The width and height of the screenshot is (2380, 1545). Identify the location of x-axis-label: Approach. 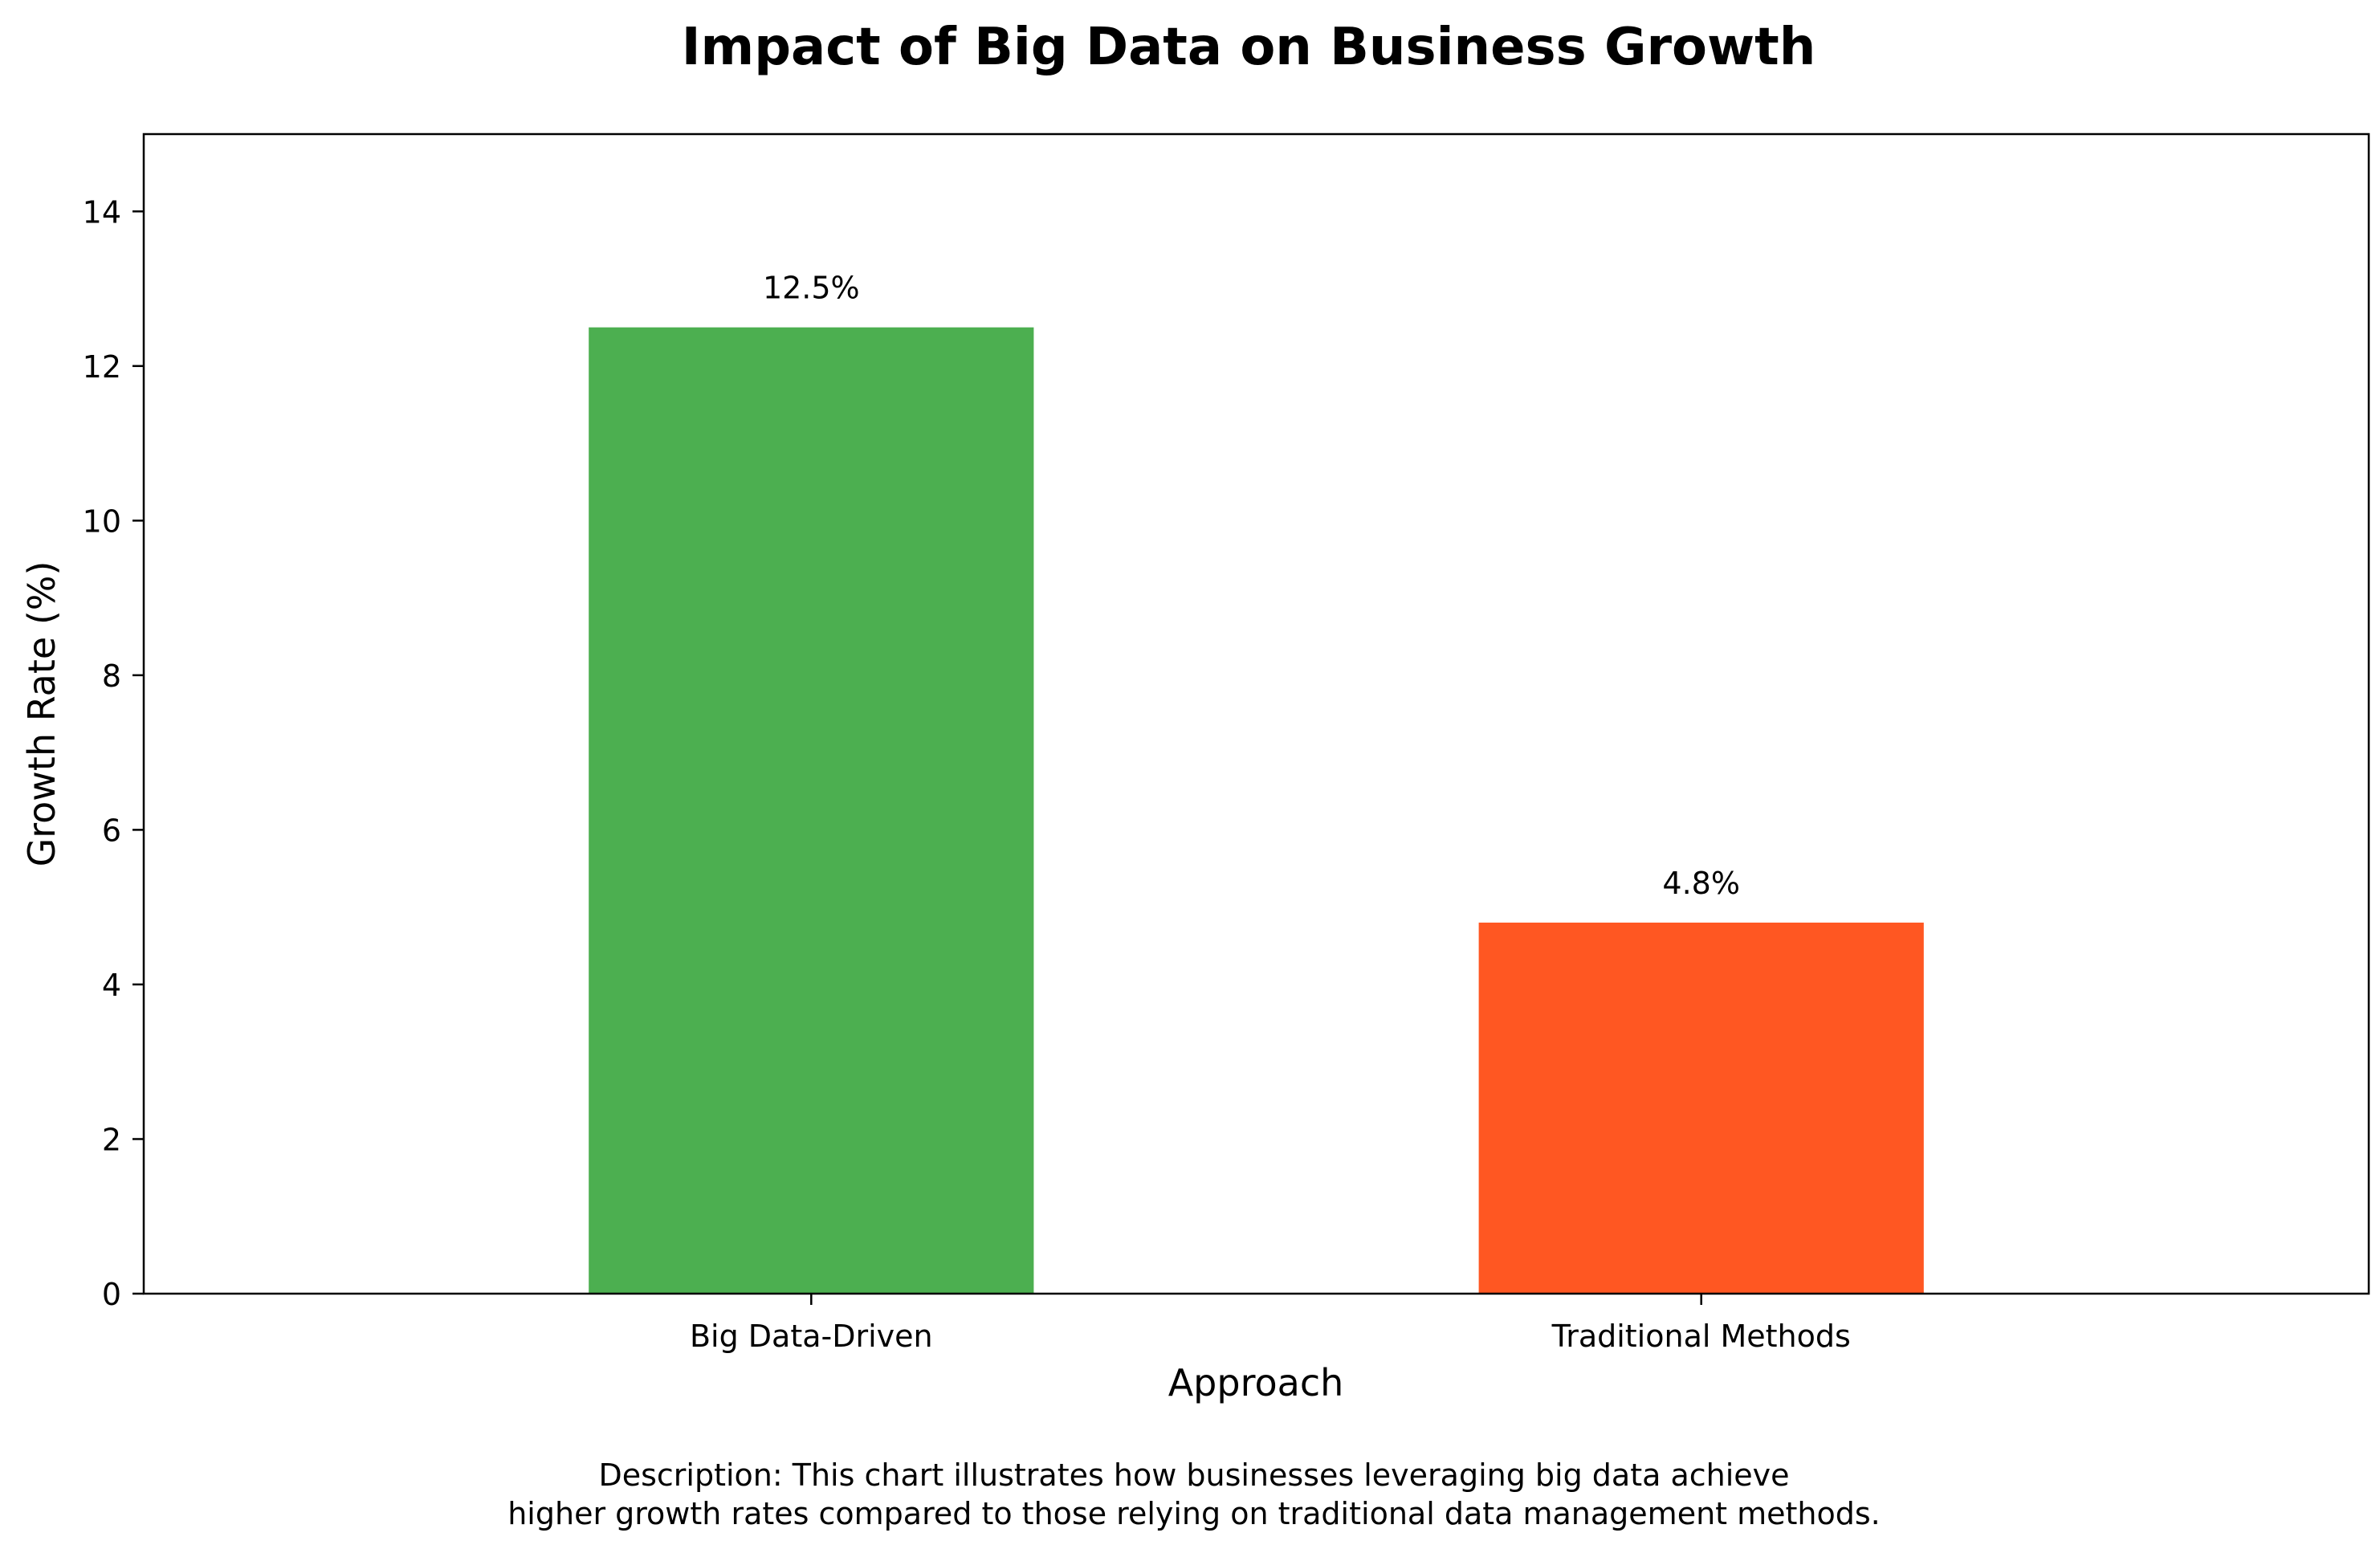
(1256, 1382).